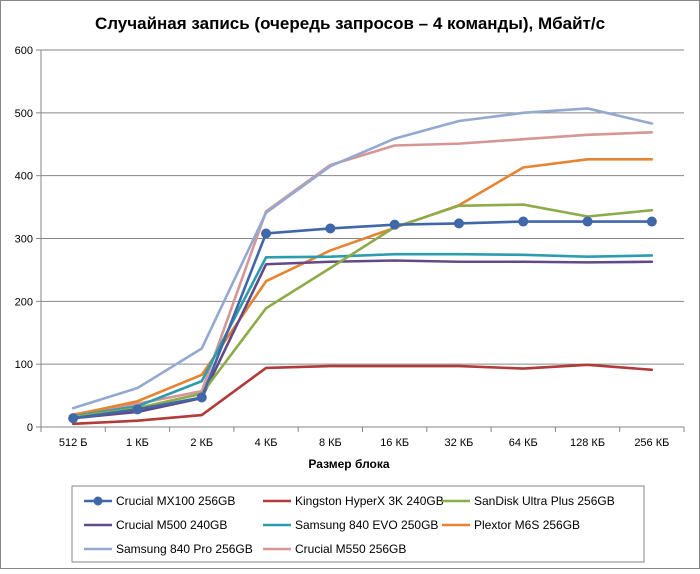 The width and height of the screenshot is (700, 574). I want to click on x-tick-label: 2 КБ, so click(201, 443).